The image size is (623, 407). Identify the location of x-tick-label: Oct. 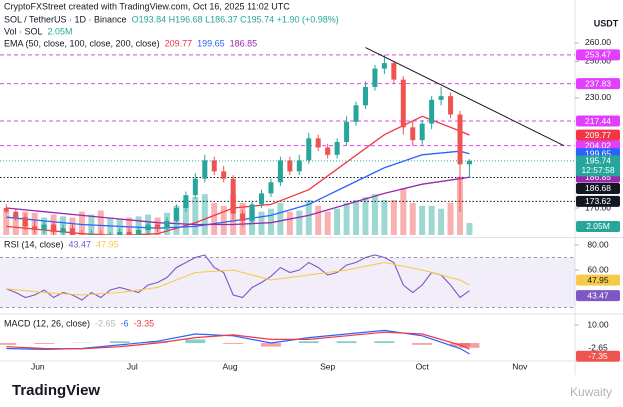
(423, 366).